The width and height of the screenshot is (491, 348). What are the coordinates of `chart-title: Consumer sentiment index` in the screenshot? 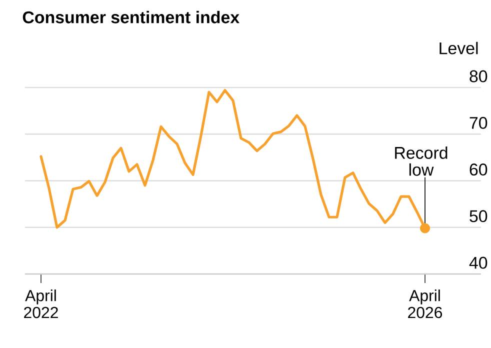 It's located at (131, 17).